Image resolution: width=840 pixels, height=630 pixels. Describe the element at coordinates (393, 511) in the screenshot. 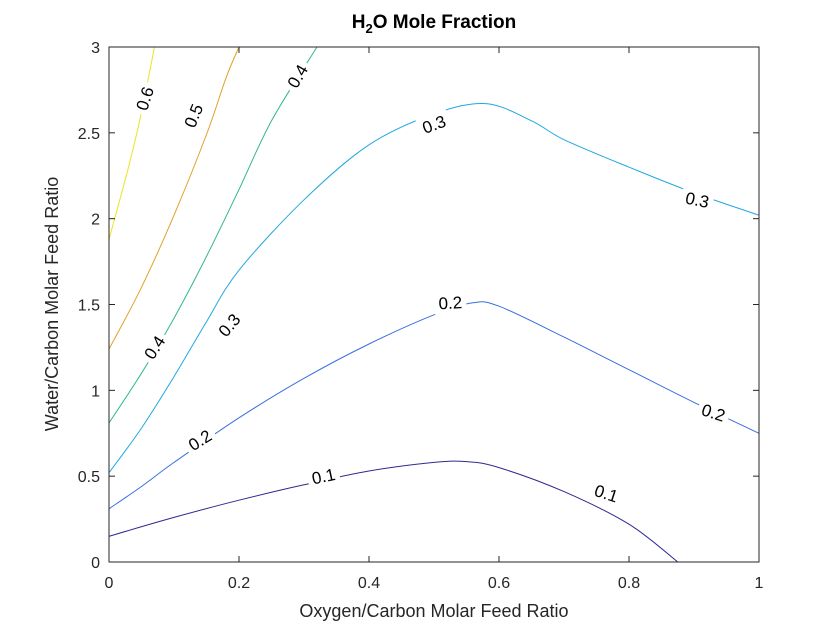

I see `contour-line-0.1` at that location.